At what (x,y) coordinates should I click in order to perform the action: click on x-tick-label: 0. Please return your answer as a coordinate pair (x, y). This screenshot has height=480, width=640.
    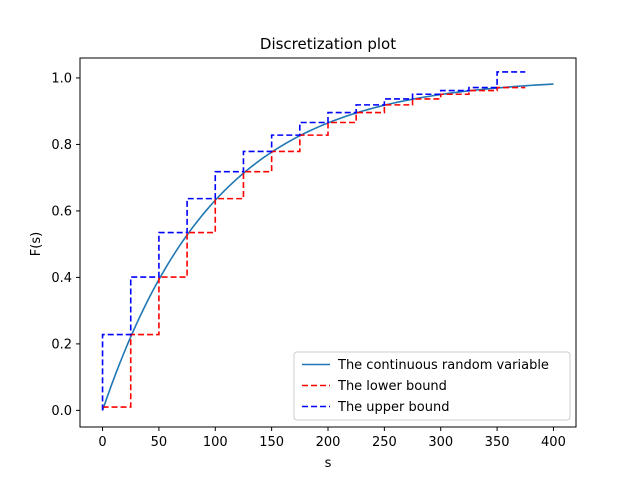
    Looking at the image, I should click on (102, 442).